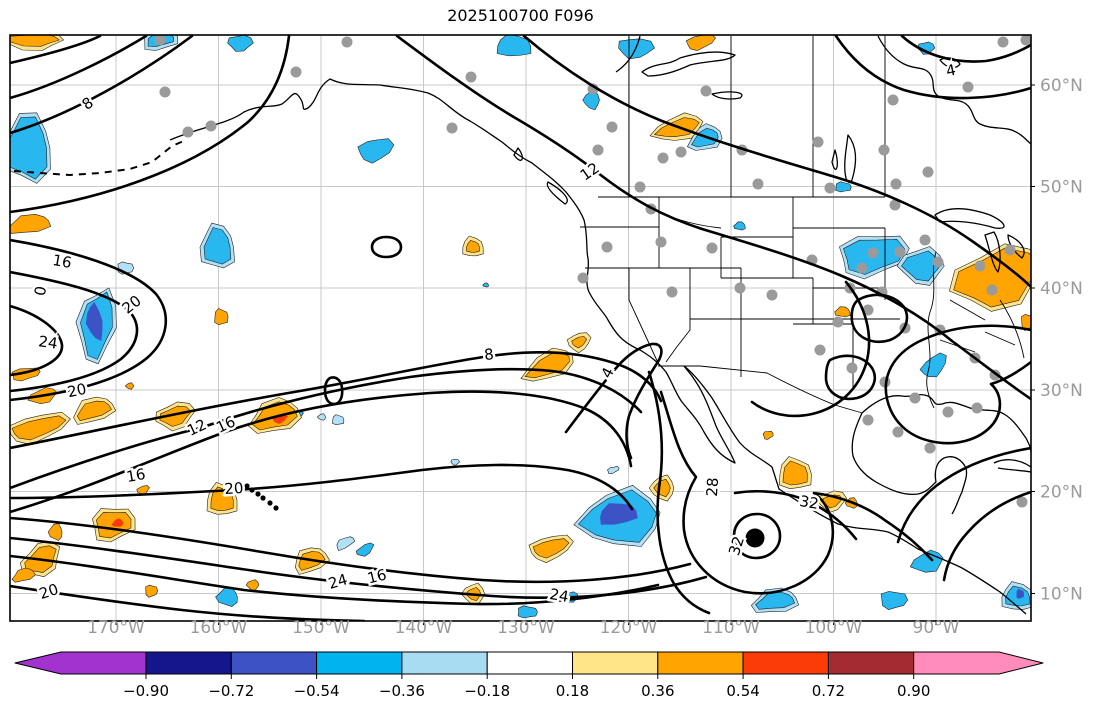 The width and height of the screenshot is (1105, 712). Describe the element at coordinates (755, 538) in the screenshot. I see `cyclone-marker` at that location.